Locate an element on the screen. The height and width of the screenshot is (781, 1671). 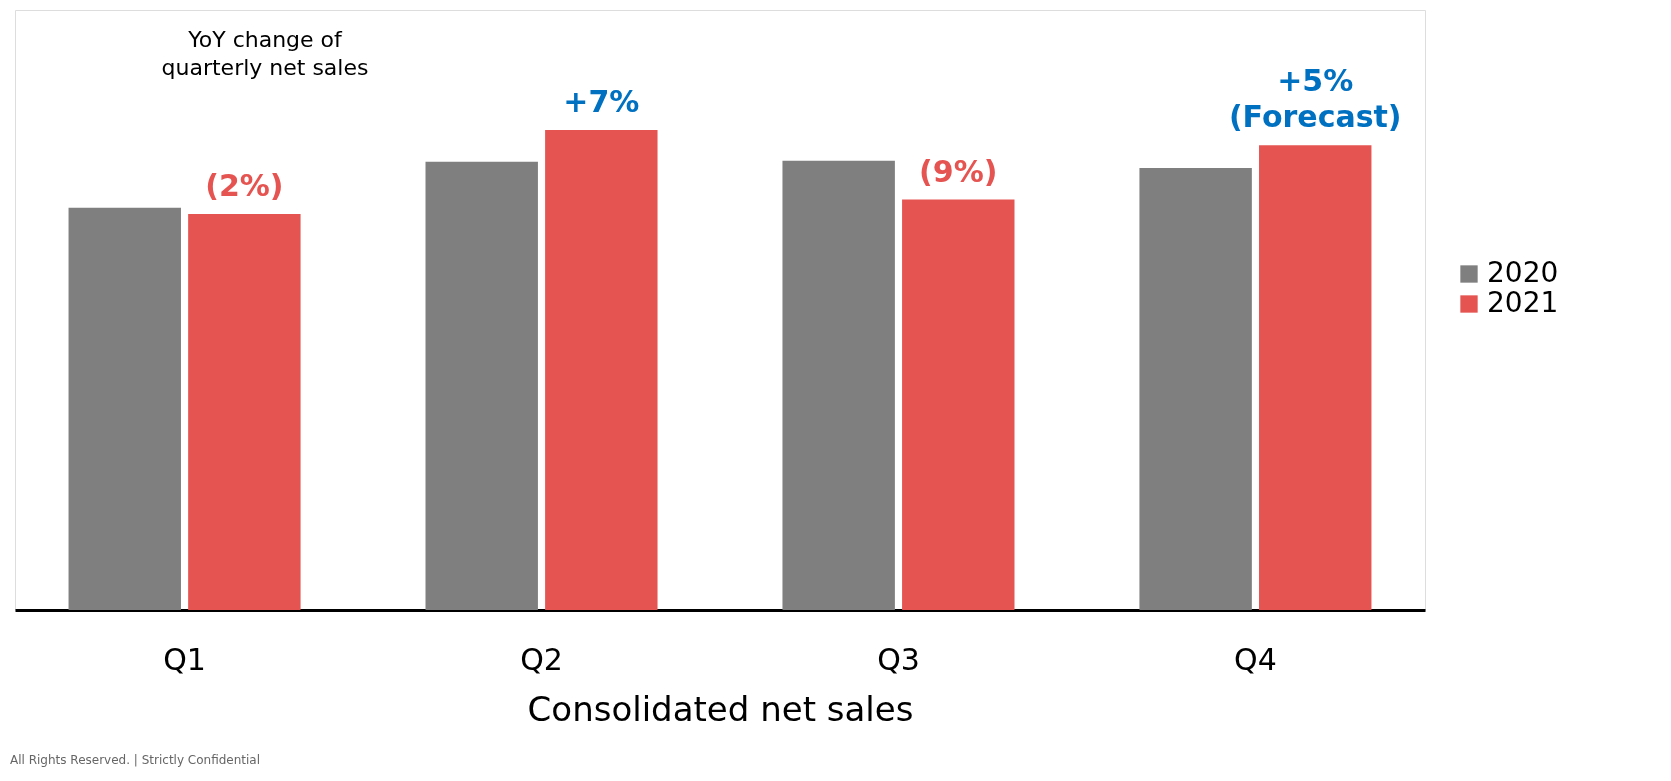
x-tick-label: Q4 is located at coordinates (1255, 659).